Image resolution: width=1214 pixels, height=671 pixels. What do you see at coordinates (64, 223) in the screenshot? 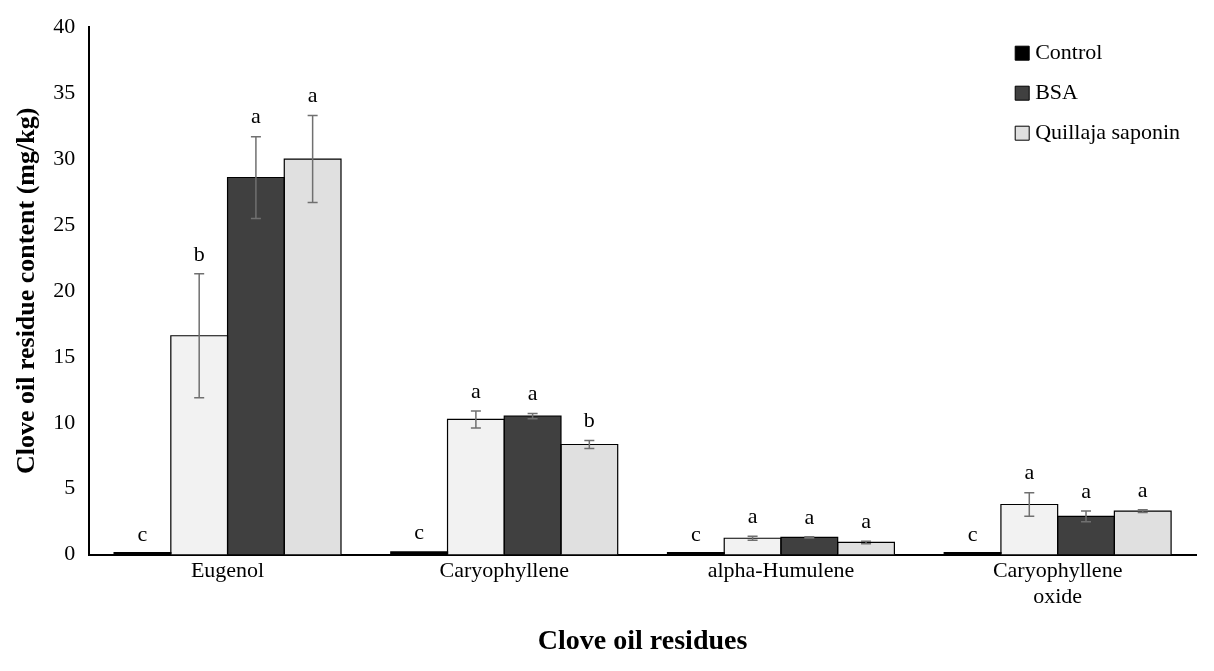
I see `y-tick-label: 25` at bounding box center [64, 223].